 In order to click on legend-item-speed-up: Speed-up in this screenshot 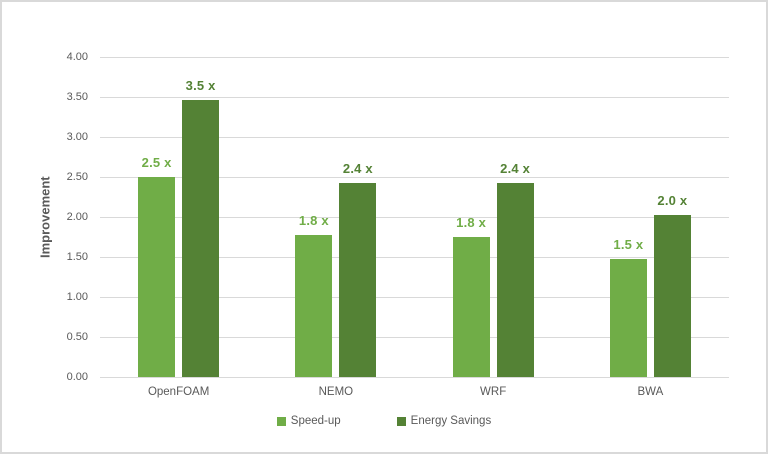, I will do `click(308, 421)`.